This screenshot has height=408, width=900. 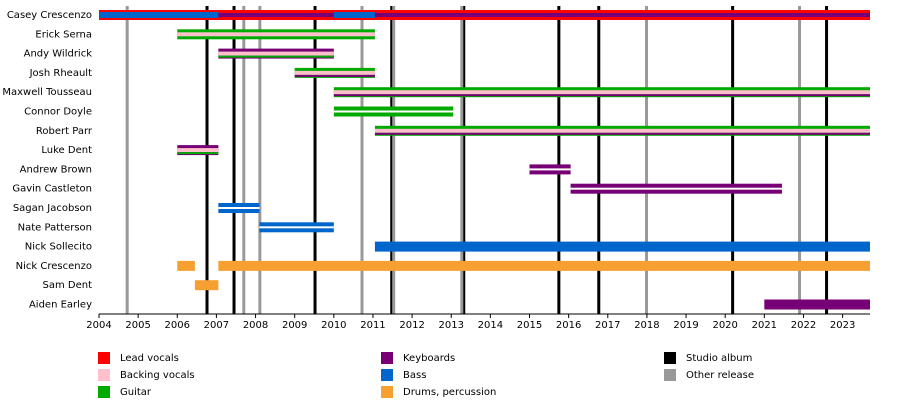 What do you see at coordinates (724, 325) in the screenshot?
I see `x-tick-label: 2020` at bounding box center [724, 325].